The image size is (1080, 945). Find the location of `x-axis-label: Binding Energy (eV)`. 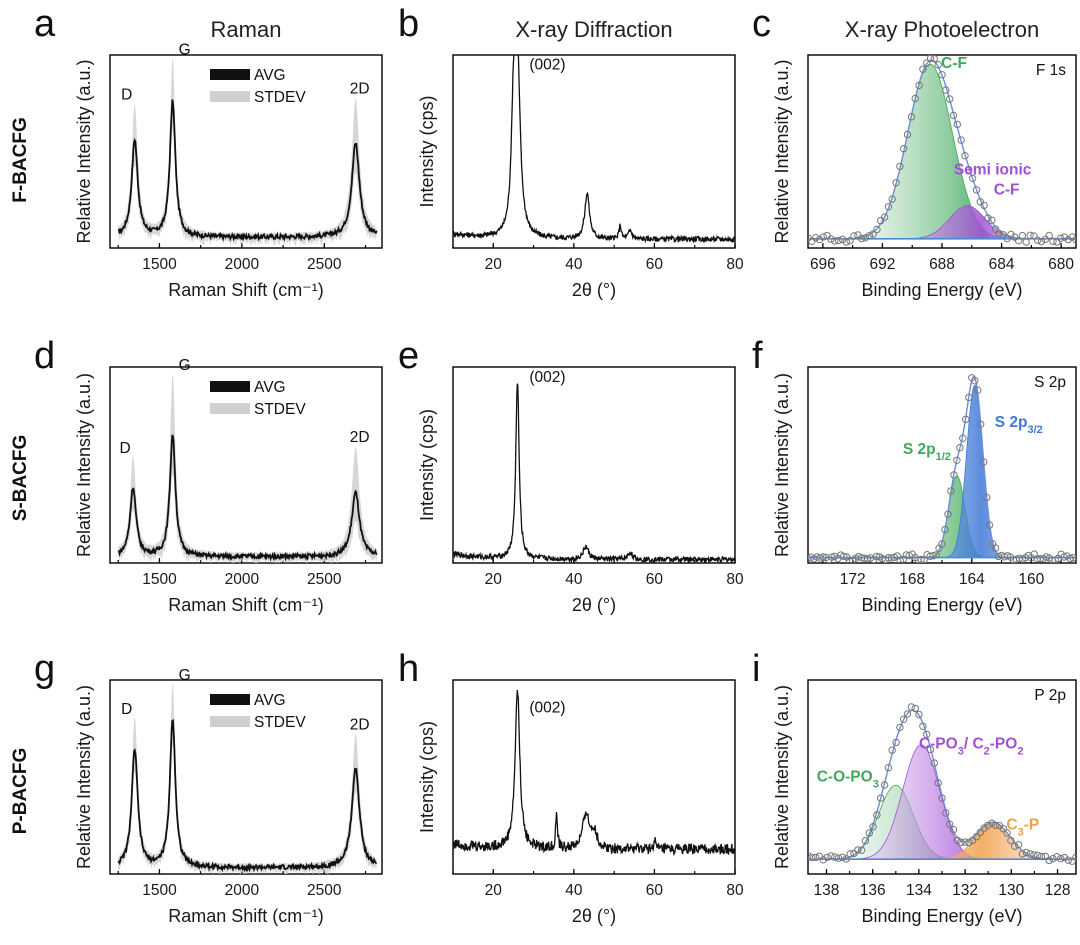

x-axis-label: Binding Energy (eV) is located at coordinates (941, 605).